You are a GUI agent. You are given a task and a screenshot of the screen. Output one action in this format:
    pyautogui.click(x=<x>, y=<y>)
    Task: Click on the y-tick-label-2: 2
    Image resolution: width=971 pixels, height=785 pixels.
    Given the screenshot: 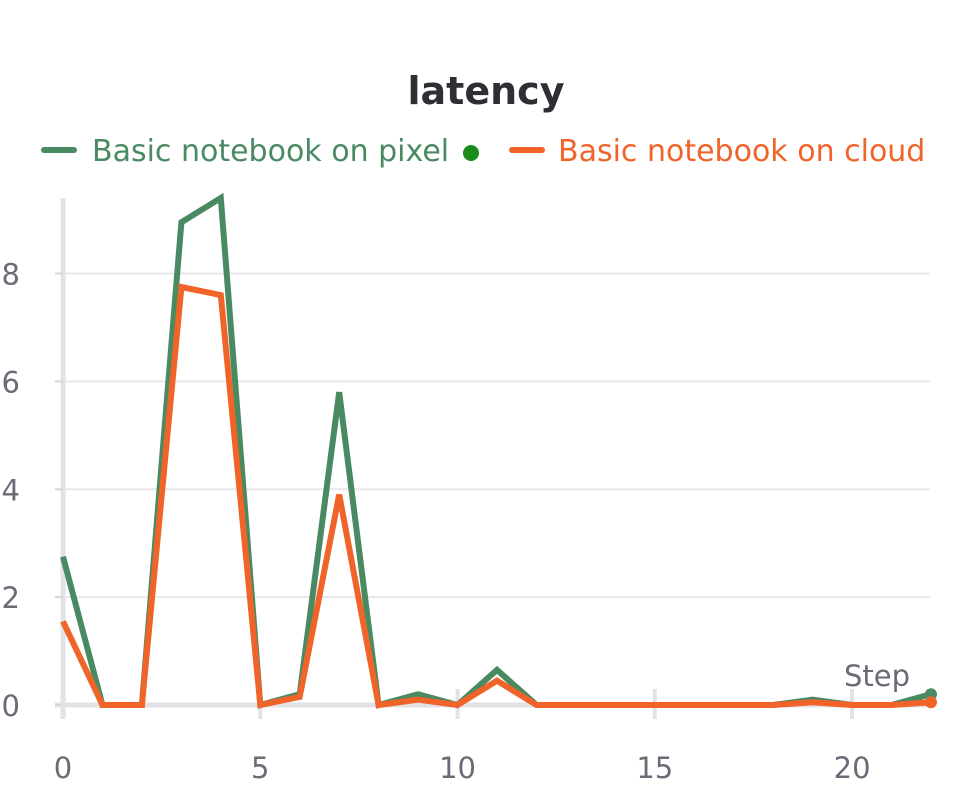 What is the action you would take?
    pyautogui.click(x=11, y=598)
    